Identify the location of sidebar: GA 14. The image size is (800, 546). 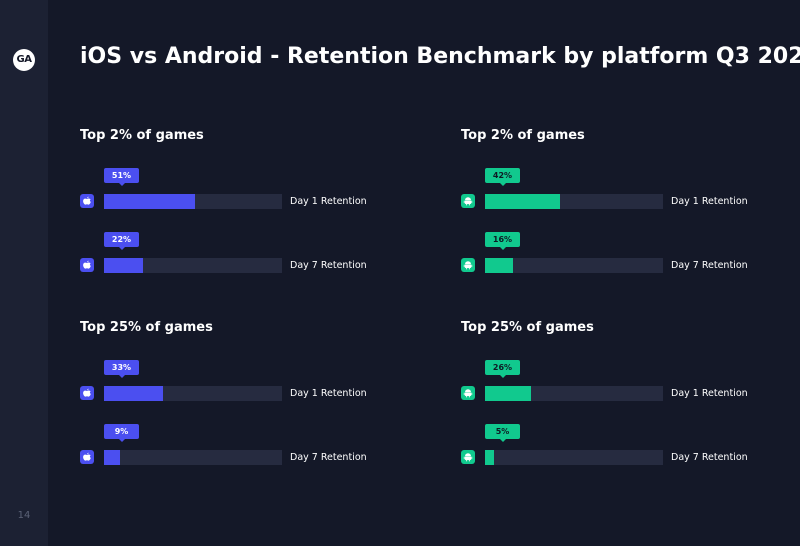
(24, 273).